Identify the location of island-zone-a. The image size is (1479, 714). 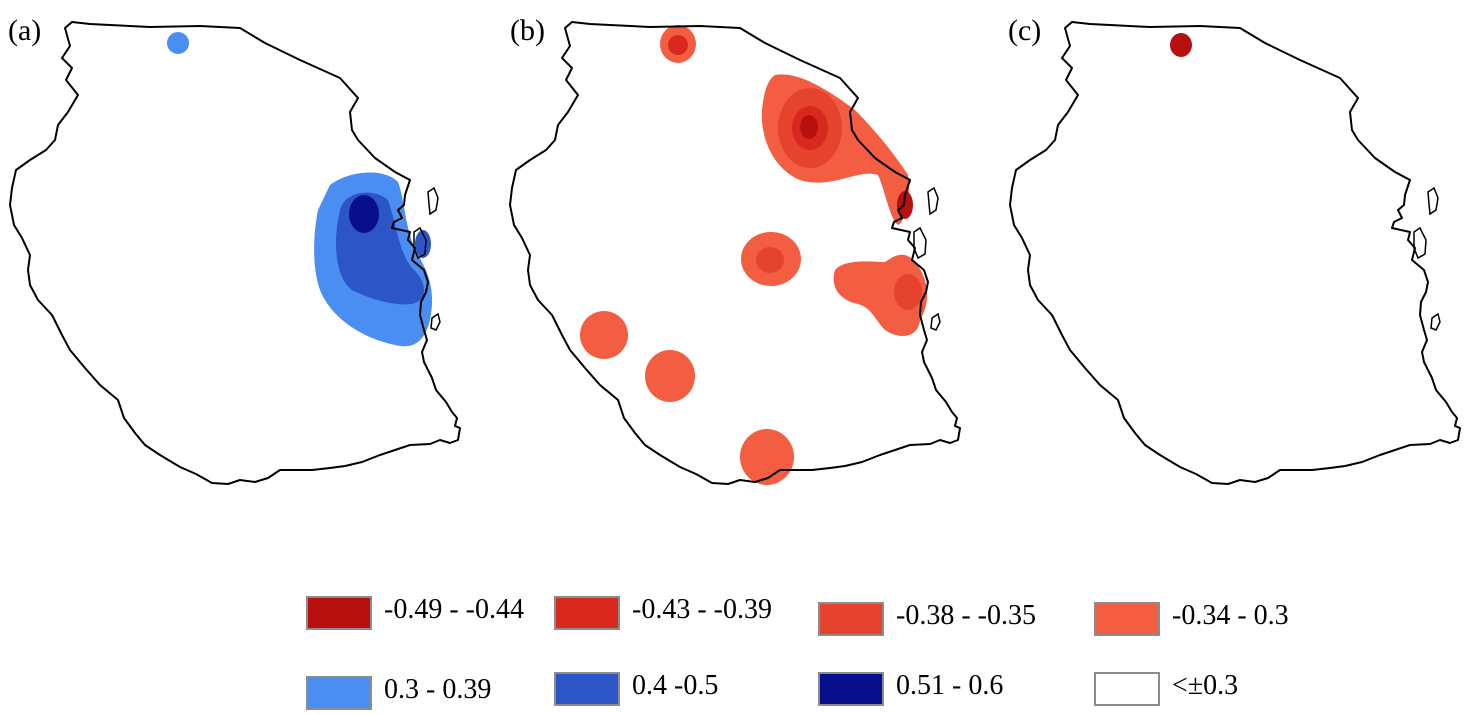
(423, 244).